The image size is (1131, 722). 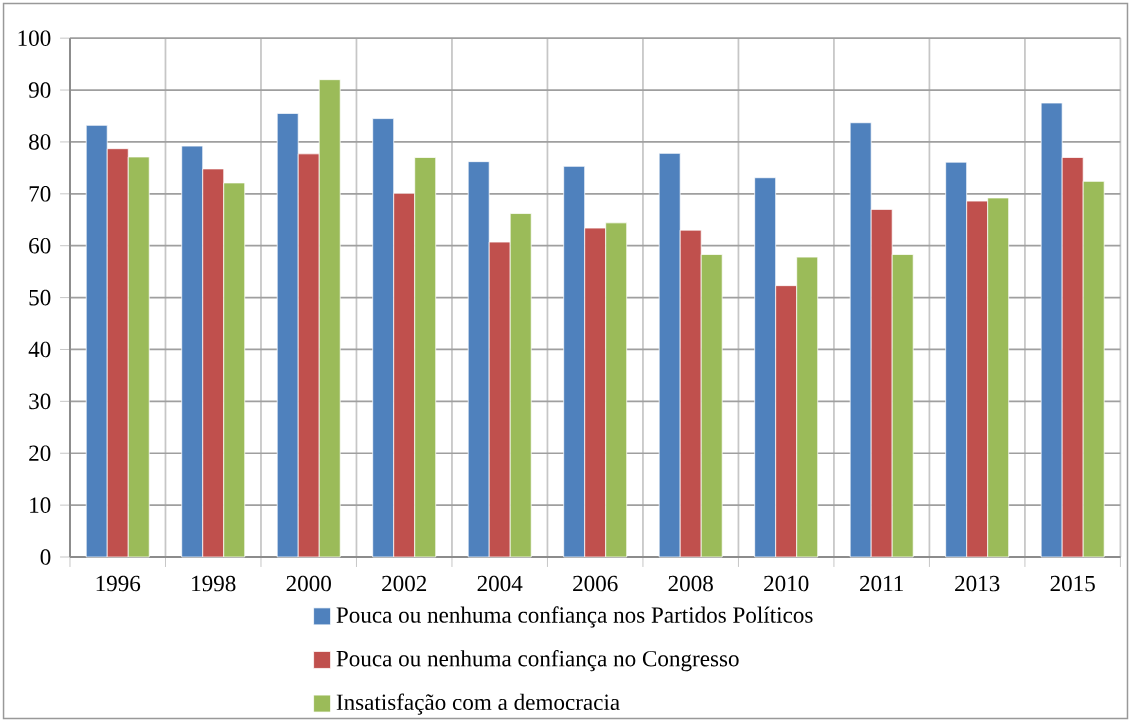 I want to click on x-tick-label: 2004, so click(x=500, y=583).